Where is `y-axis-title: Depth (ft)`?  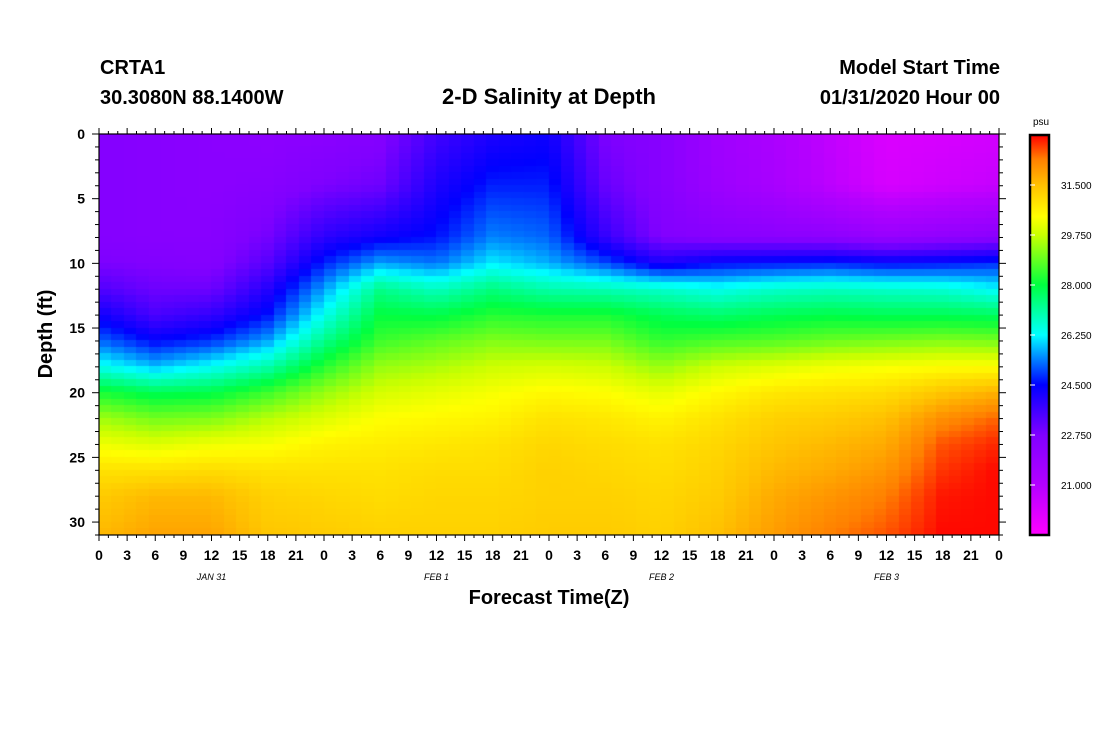 y-axis-title: Depth (ft) is located at coordinates (46, 334).